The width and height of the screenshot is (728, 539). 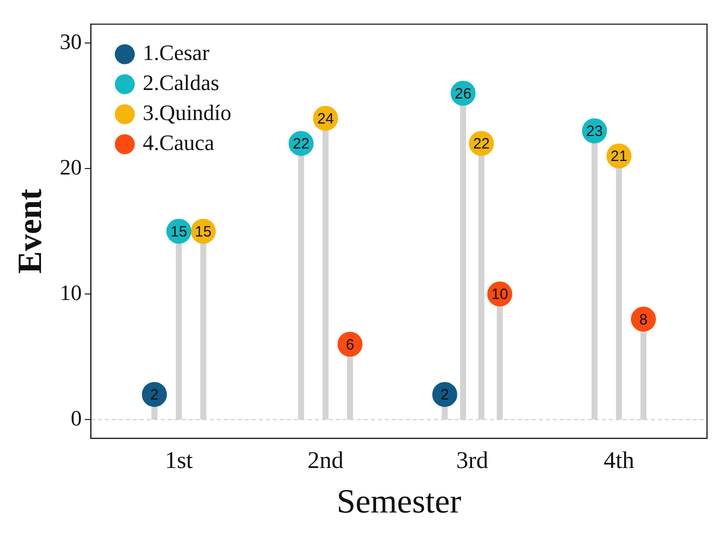 I want to click on data-label: 24, so click(x=325, y=119).